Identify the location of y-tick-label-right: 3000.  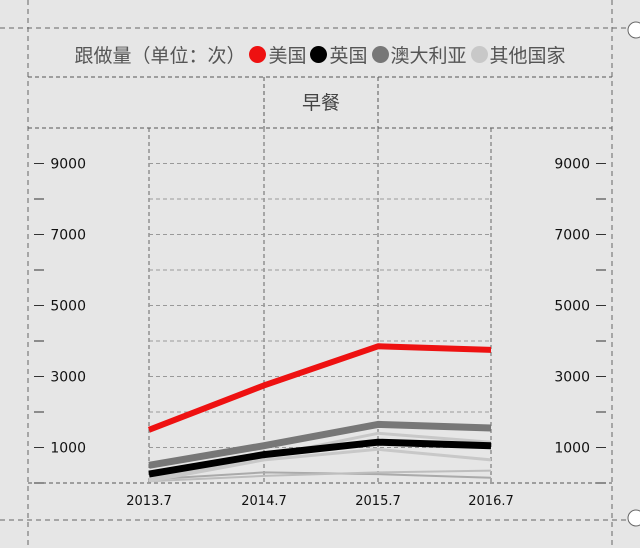
(572, 378).